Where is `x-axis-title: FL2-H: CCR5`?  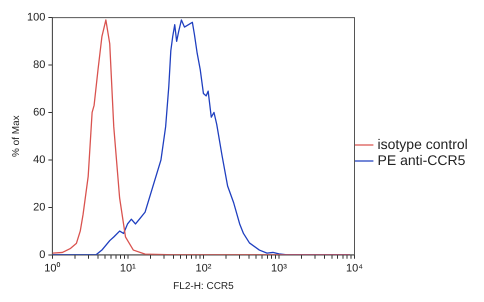 x-axis-title: FL2-H: CCR5 is located at coordinates (203, 286).